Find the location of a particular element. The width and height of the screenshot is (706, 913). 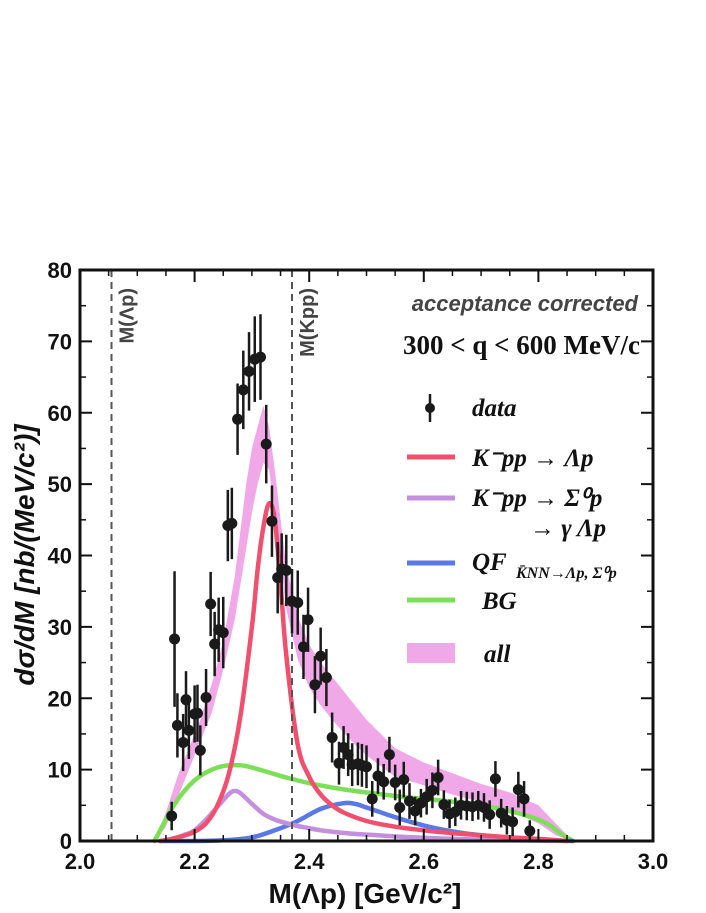

y-tick-label: 40 is located at coordinates (60, 556).